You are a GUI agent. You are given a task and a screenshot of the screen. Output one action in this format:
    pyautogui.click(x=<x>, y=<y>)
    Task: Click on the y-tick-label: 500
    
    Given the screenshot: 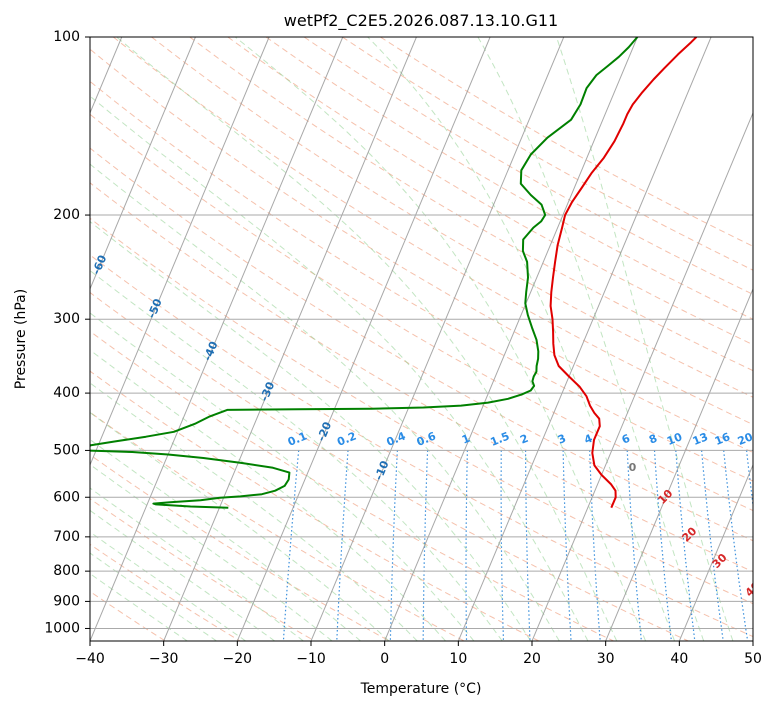 What is the action you would take?
    pyautogui.click(x=66, y=450)
    